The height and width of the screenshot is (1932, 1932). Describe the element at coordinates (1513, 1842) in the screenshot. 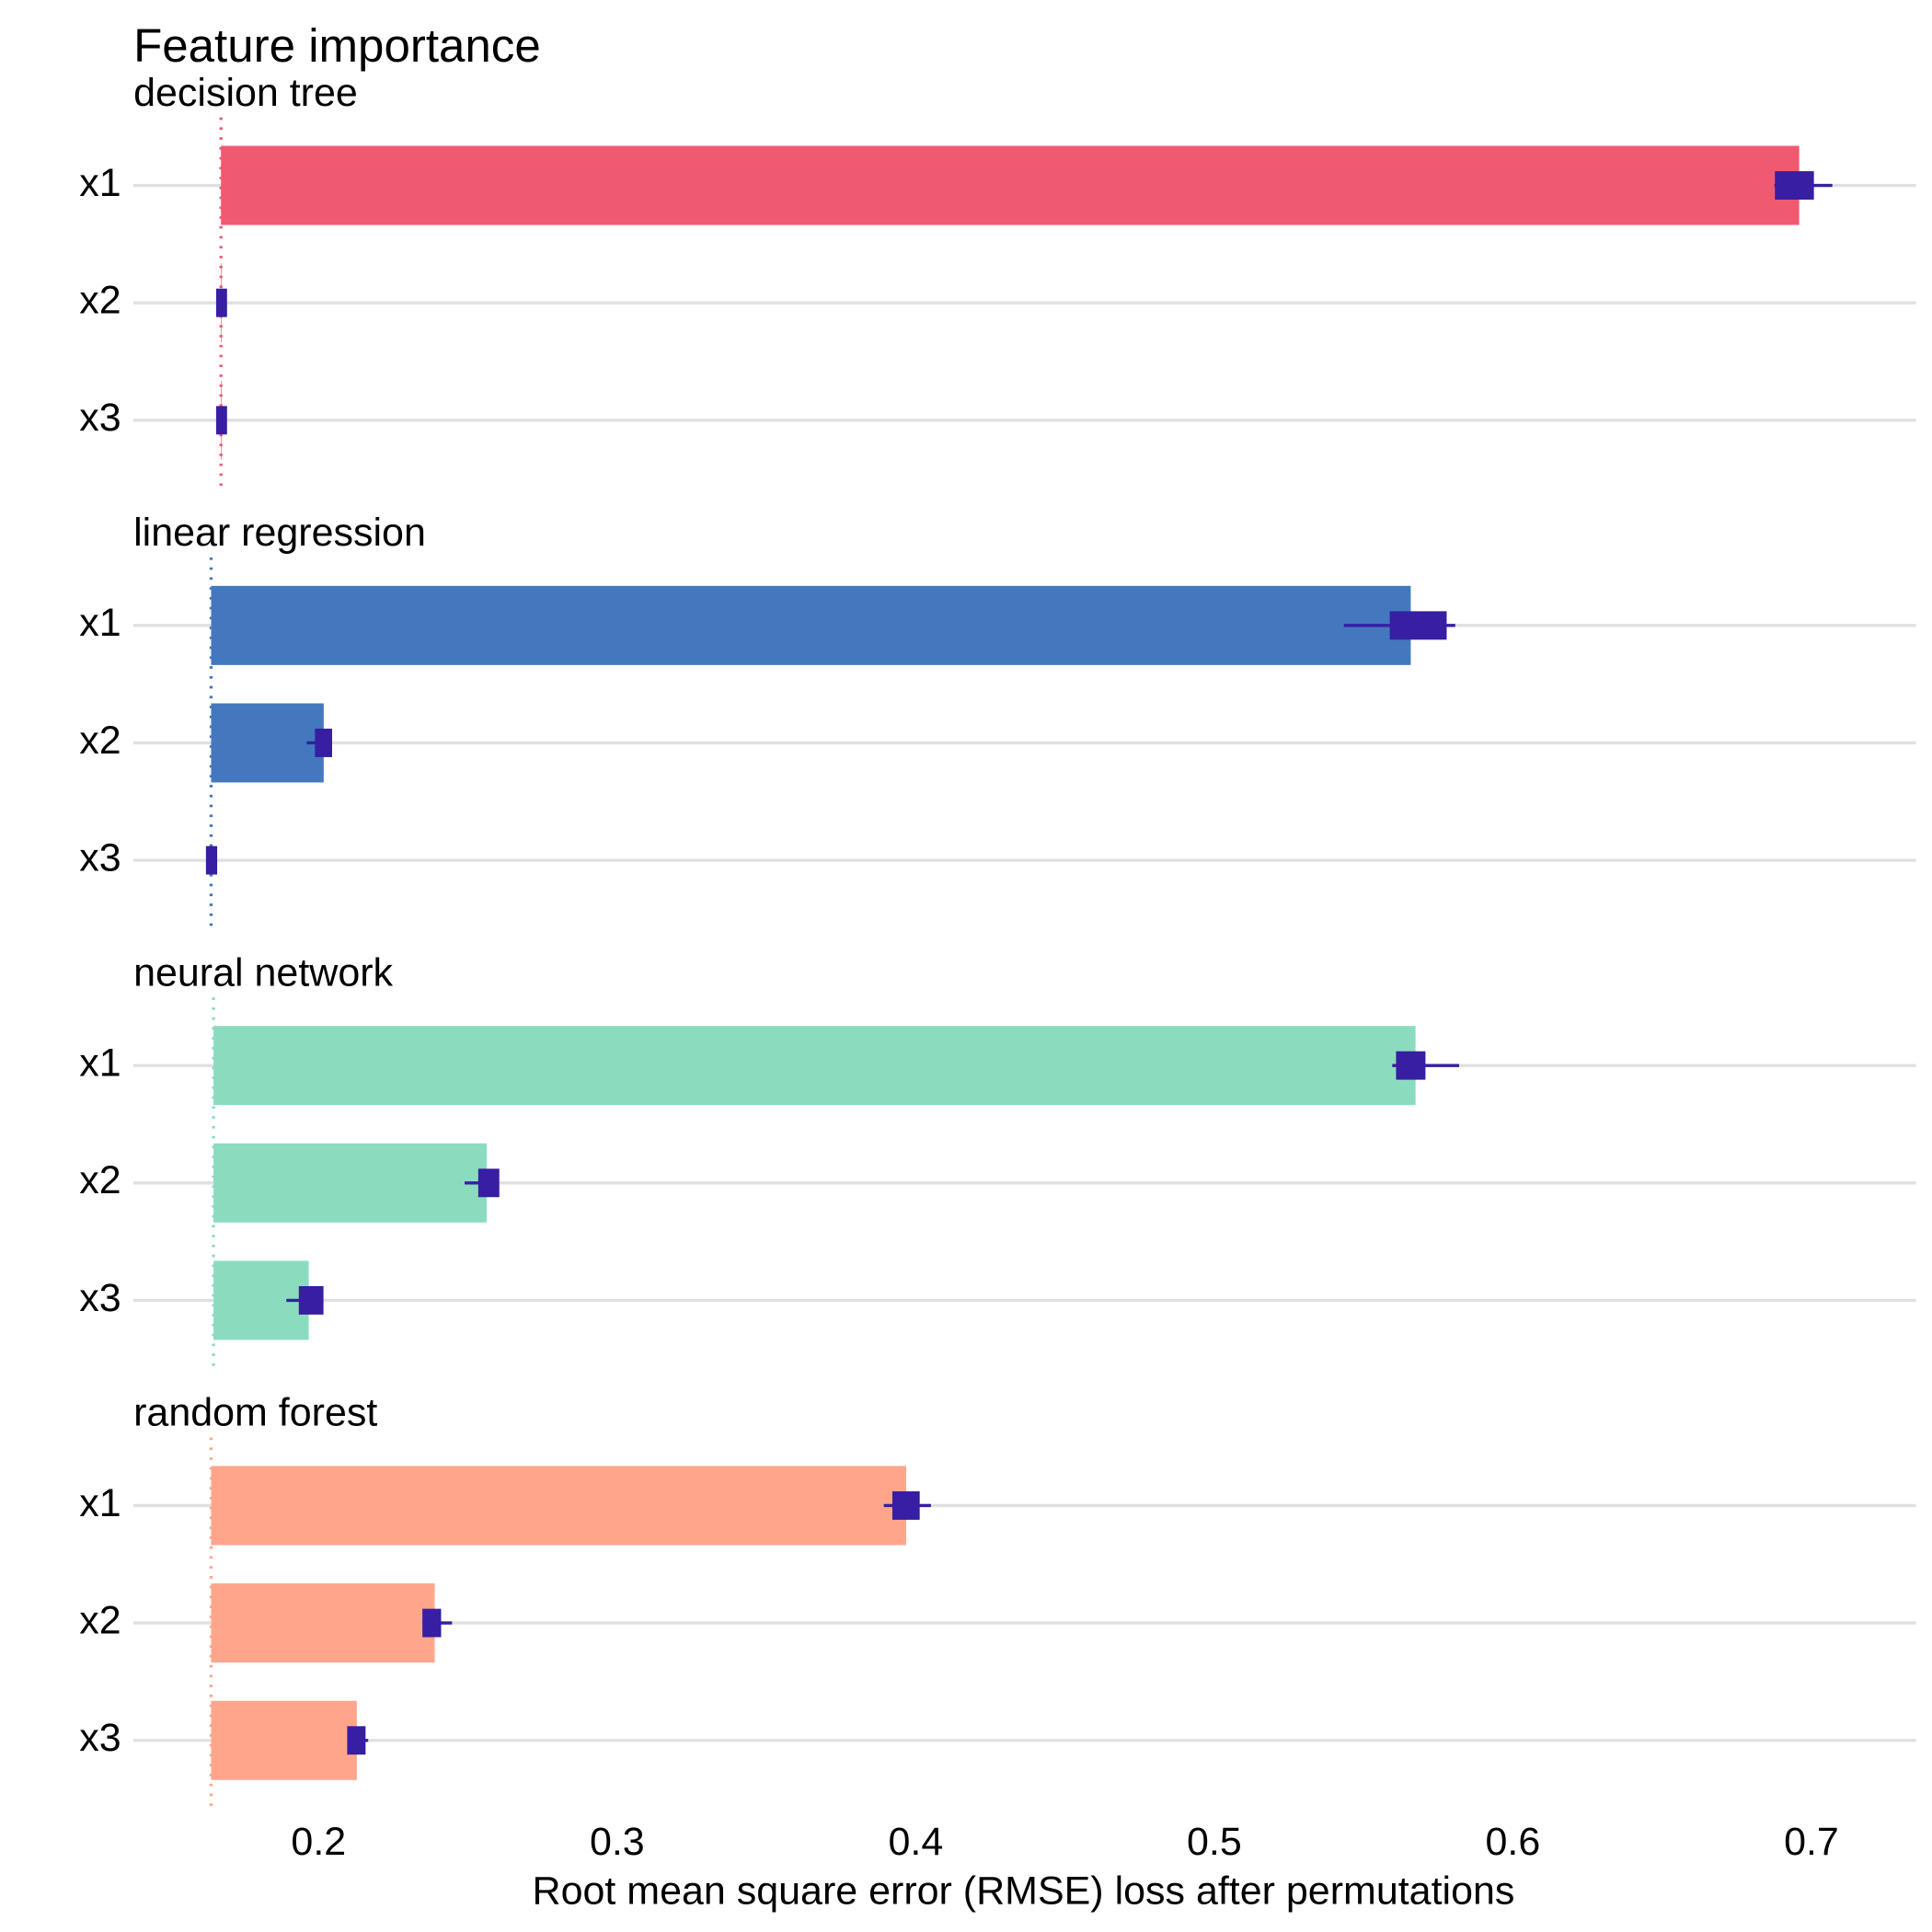

I see `x-tick-label: 0.6` at that location.